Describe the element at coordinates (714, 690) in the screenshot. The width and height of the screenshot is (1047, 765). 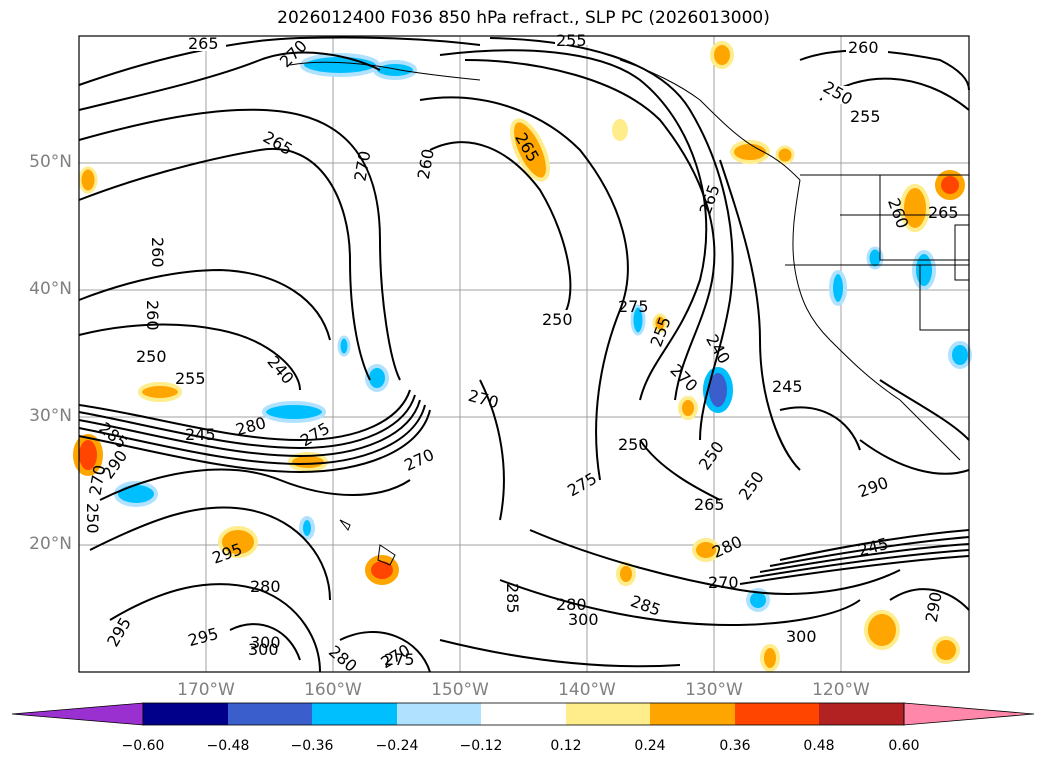
I see `lon-label: 130°W` at that location.